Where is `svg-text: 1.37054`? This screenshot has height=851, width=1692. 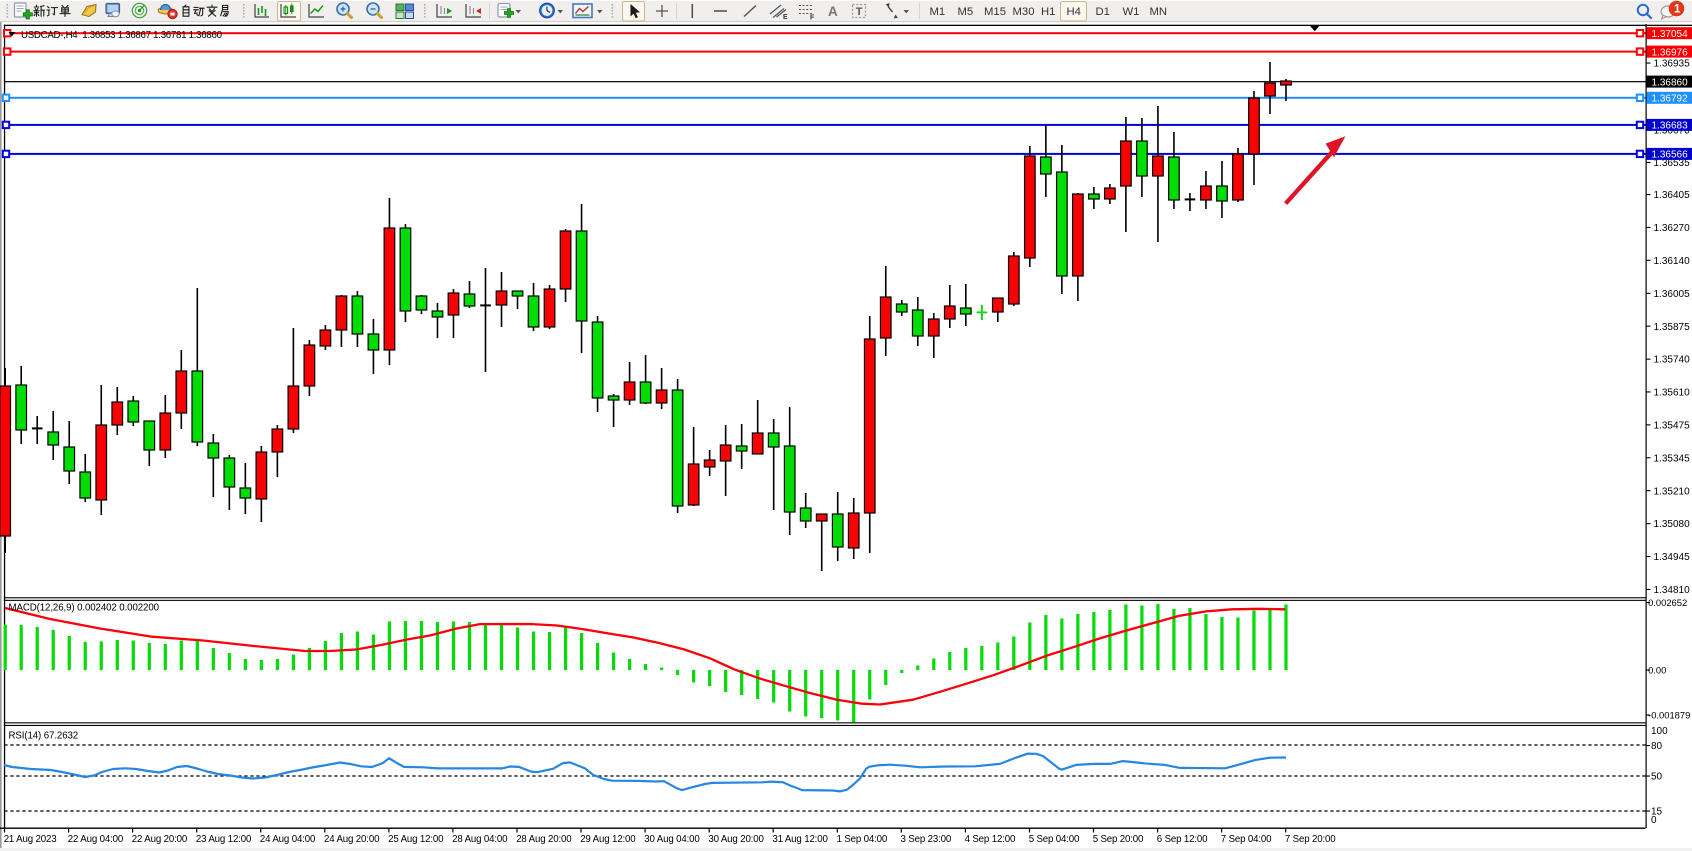 svg-text: 1.37054 is located at coordinates (1670, 34).